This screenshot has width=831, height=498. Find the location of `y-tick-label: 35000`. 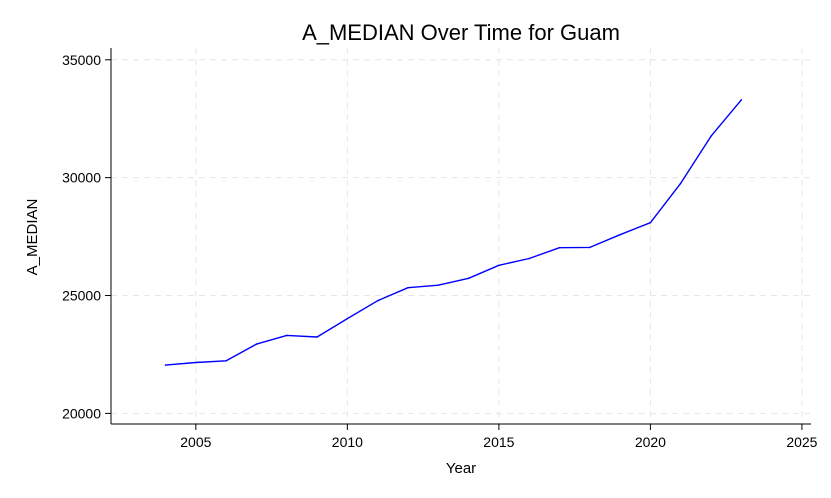

y-tick-label: 35000 is located at coordinates (81, 60).